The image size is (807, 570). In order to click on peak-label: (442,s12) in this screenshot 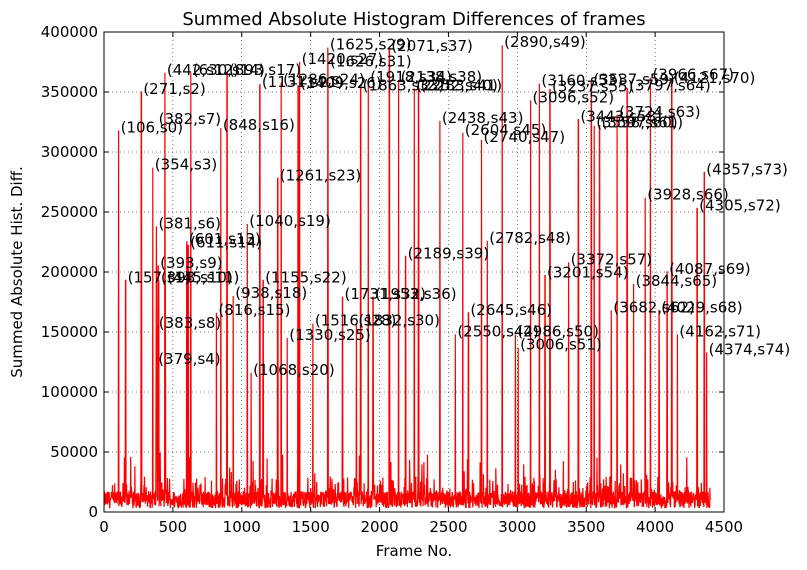, I will do `click(203, 70)`.